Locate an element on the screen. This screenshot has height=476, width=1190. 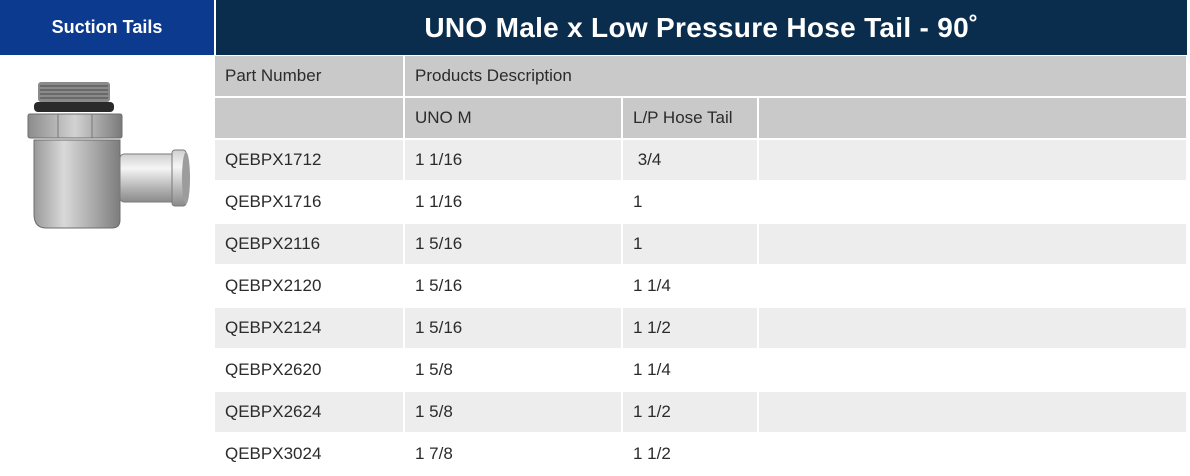
table-row: QEBPX2116 1 5/16 1 is located at coordinates (701, 244).